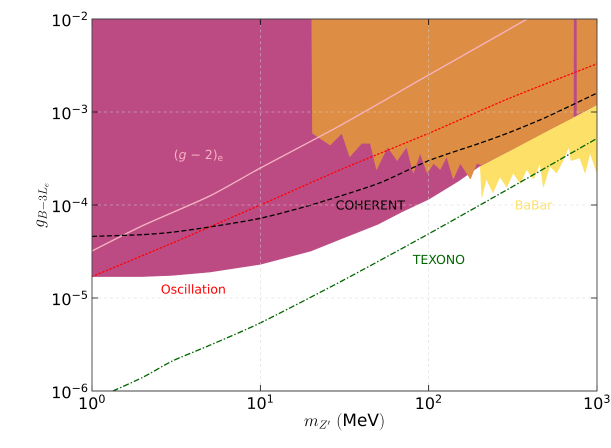 Image resolution: width=611 pixels, height=448 pixels. I want to click on y-axis-title: $g_{B-3L_e}$, so click(42, 205).